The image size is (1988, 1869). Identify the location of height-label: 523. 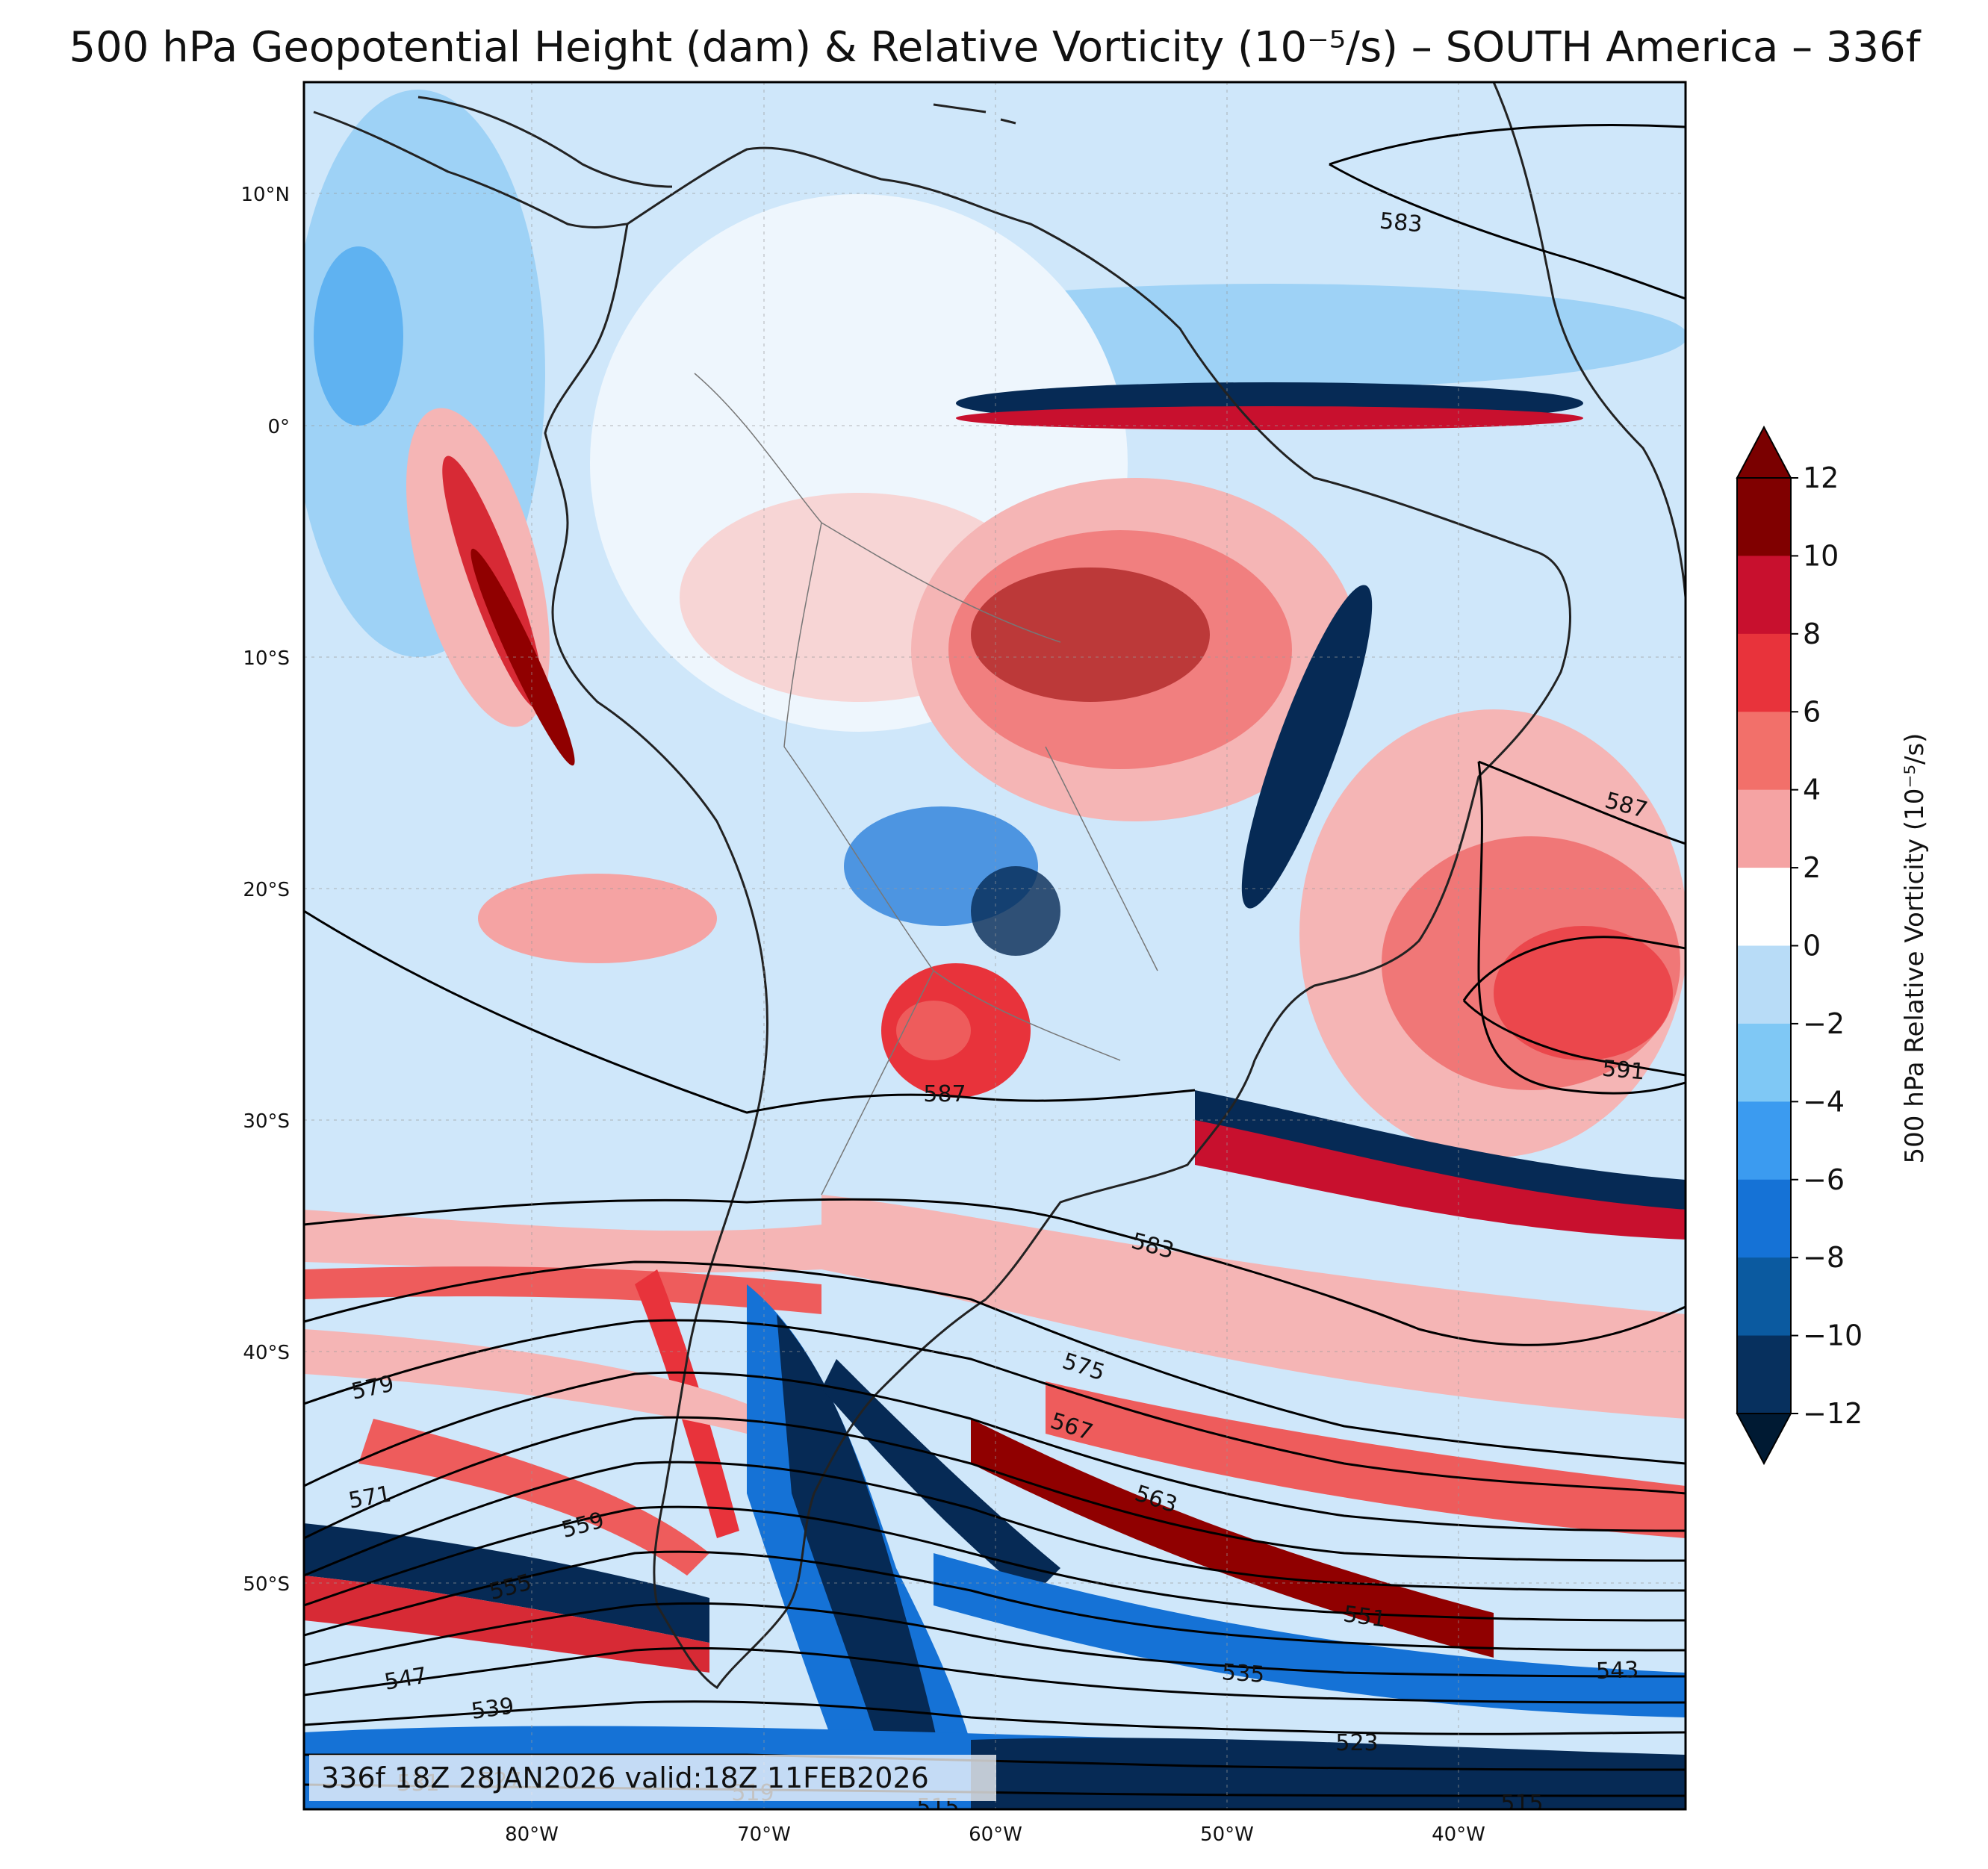
(1356, 1743).